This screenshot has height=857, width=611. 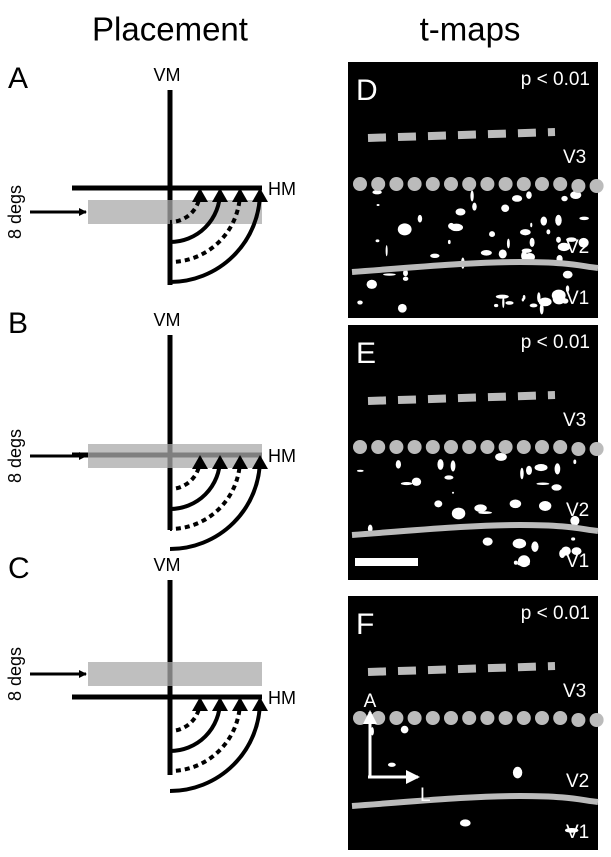 I want to click on stimulus-band, so click(x=175, y=674).